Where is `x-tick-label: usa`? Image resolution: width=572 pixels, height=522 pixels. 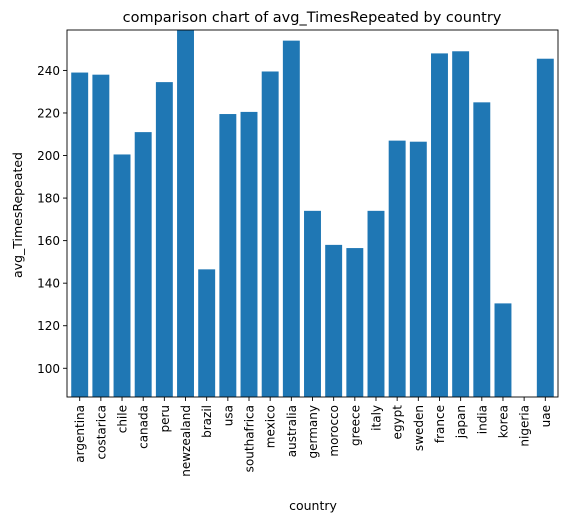 x-tick-label: usa is located at coordinates (228, 415).